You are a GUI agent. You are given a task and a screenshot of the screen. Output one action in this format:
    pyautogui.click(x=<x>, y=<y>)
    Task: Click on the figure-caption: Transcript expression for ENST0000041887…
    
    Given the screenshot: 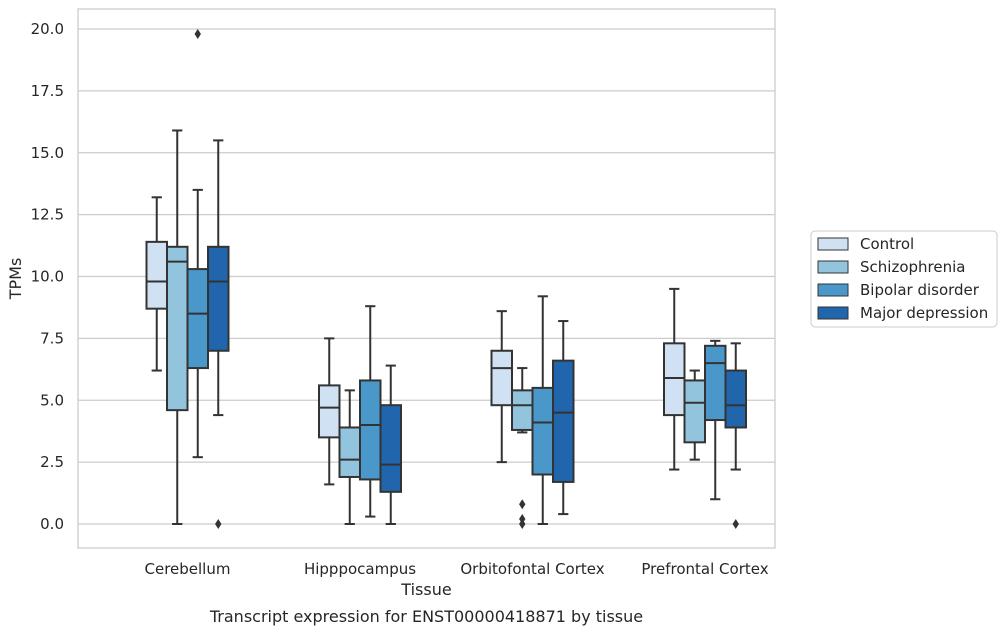 What is the action you would take?
    pyautogui.click(x=426, y=616)
    